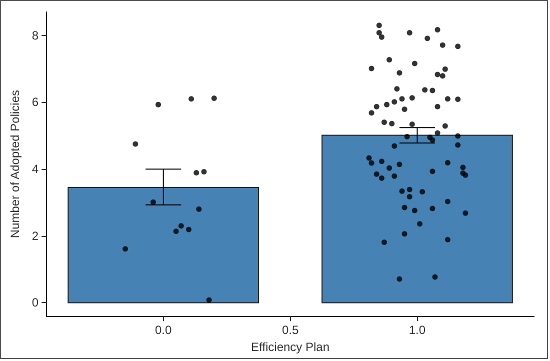  Describe the element at coordinates (290, 330) in the screenshot. I see `x-tick-label: 0.5` at that location.